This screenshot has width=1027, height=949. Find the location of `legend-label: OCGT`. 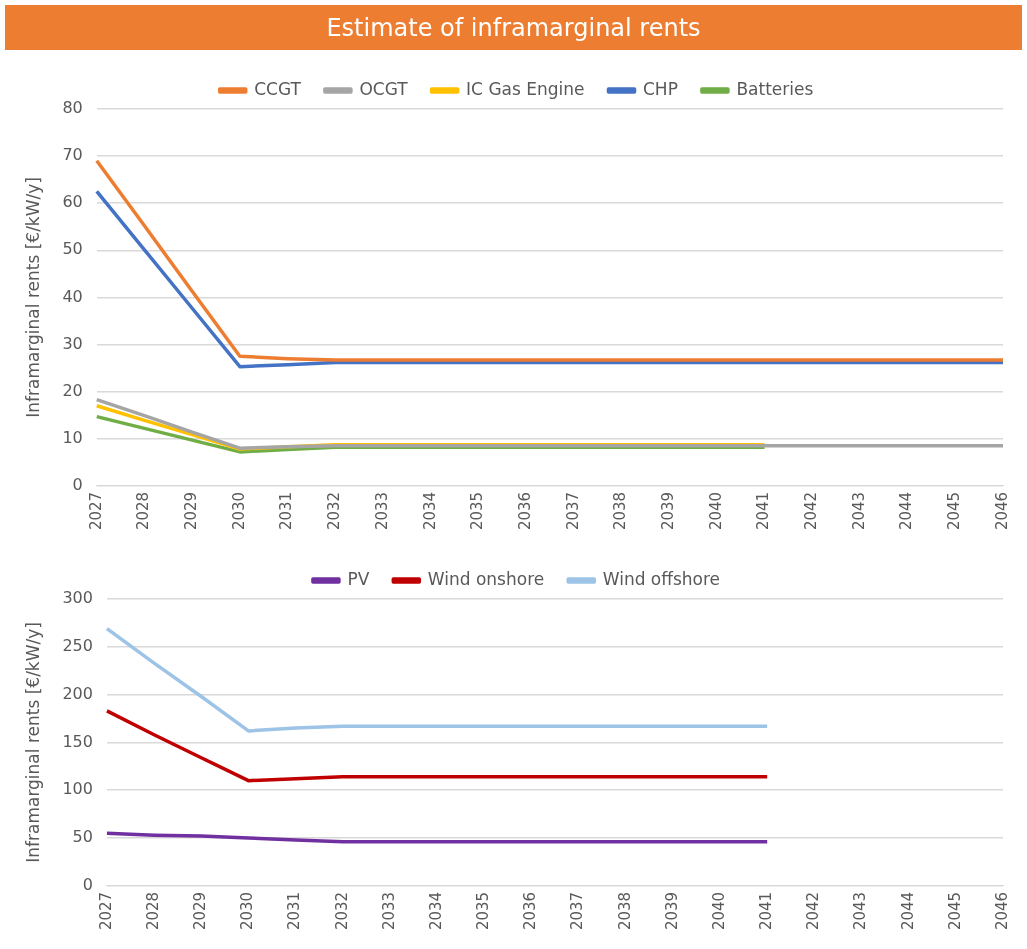

legend-label: OCGT is located at coordinates (384, 88).